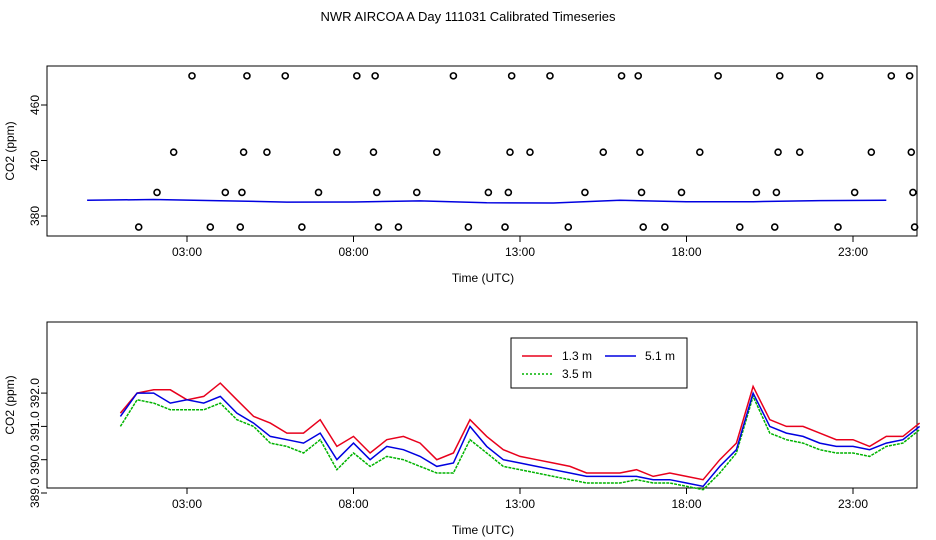 The height and width of the screenshot is (540, 936). Describe the element at coordinates (35, 426) in the screenshot. I see `panel-2-ytick-label: 391.0` at that location.